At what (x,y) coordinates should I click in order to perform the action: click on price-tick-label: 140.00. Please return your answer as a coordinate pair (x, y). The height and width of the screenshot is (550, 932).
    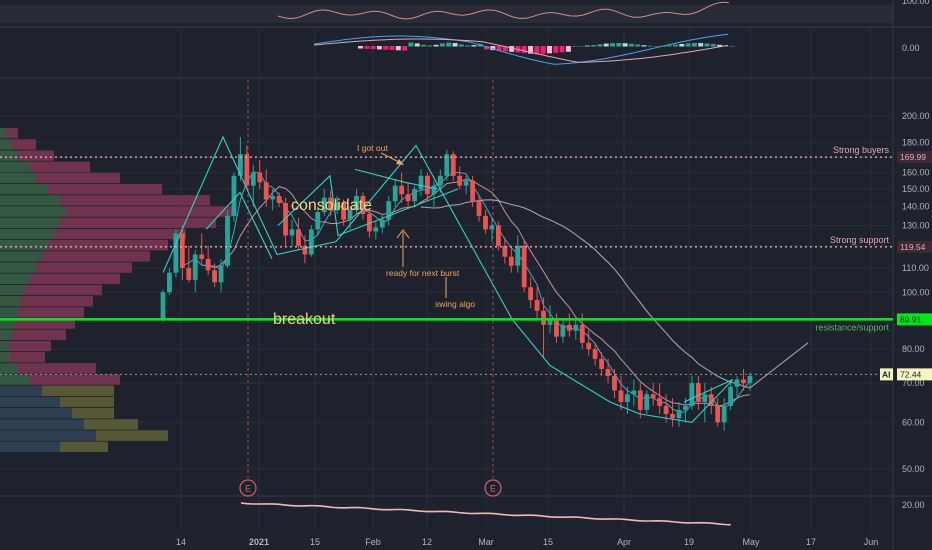
    Looking at the image, I should click on (916, 207).